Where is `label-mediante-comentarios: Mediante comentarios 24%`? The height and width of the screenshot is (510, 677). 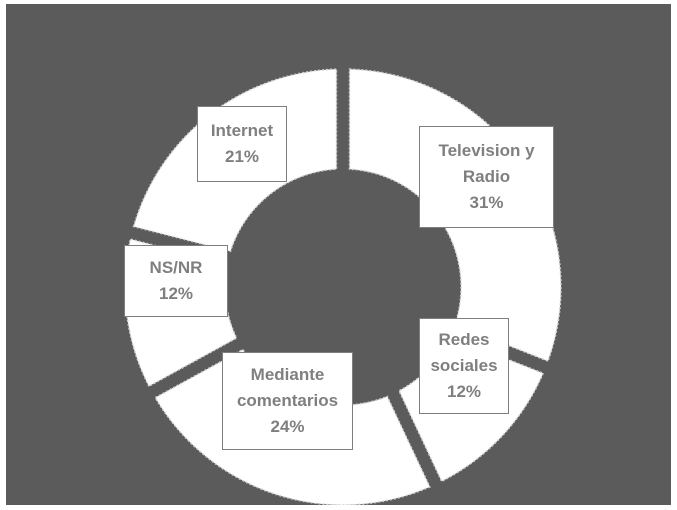 label-mediante-comentarios: Mediante comentarios 24% is located at coordinates (287, 401).